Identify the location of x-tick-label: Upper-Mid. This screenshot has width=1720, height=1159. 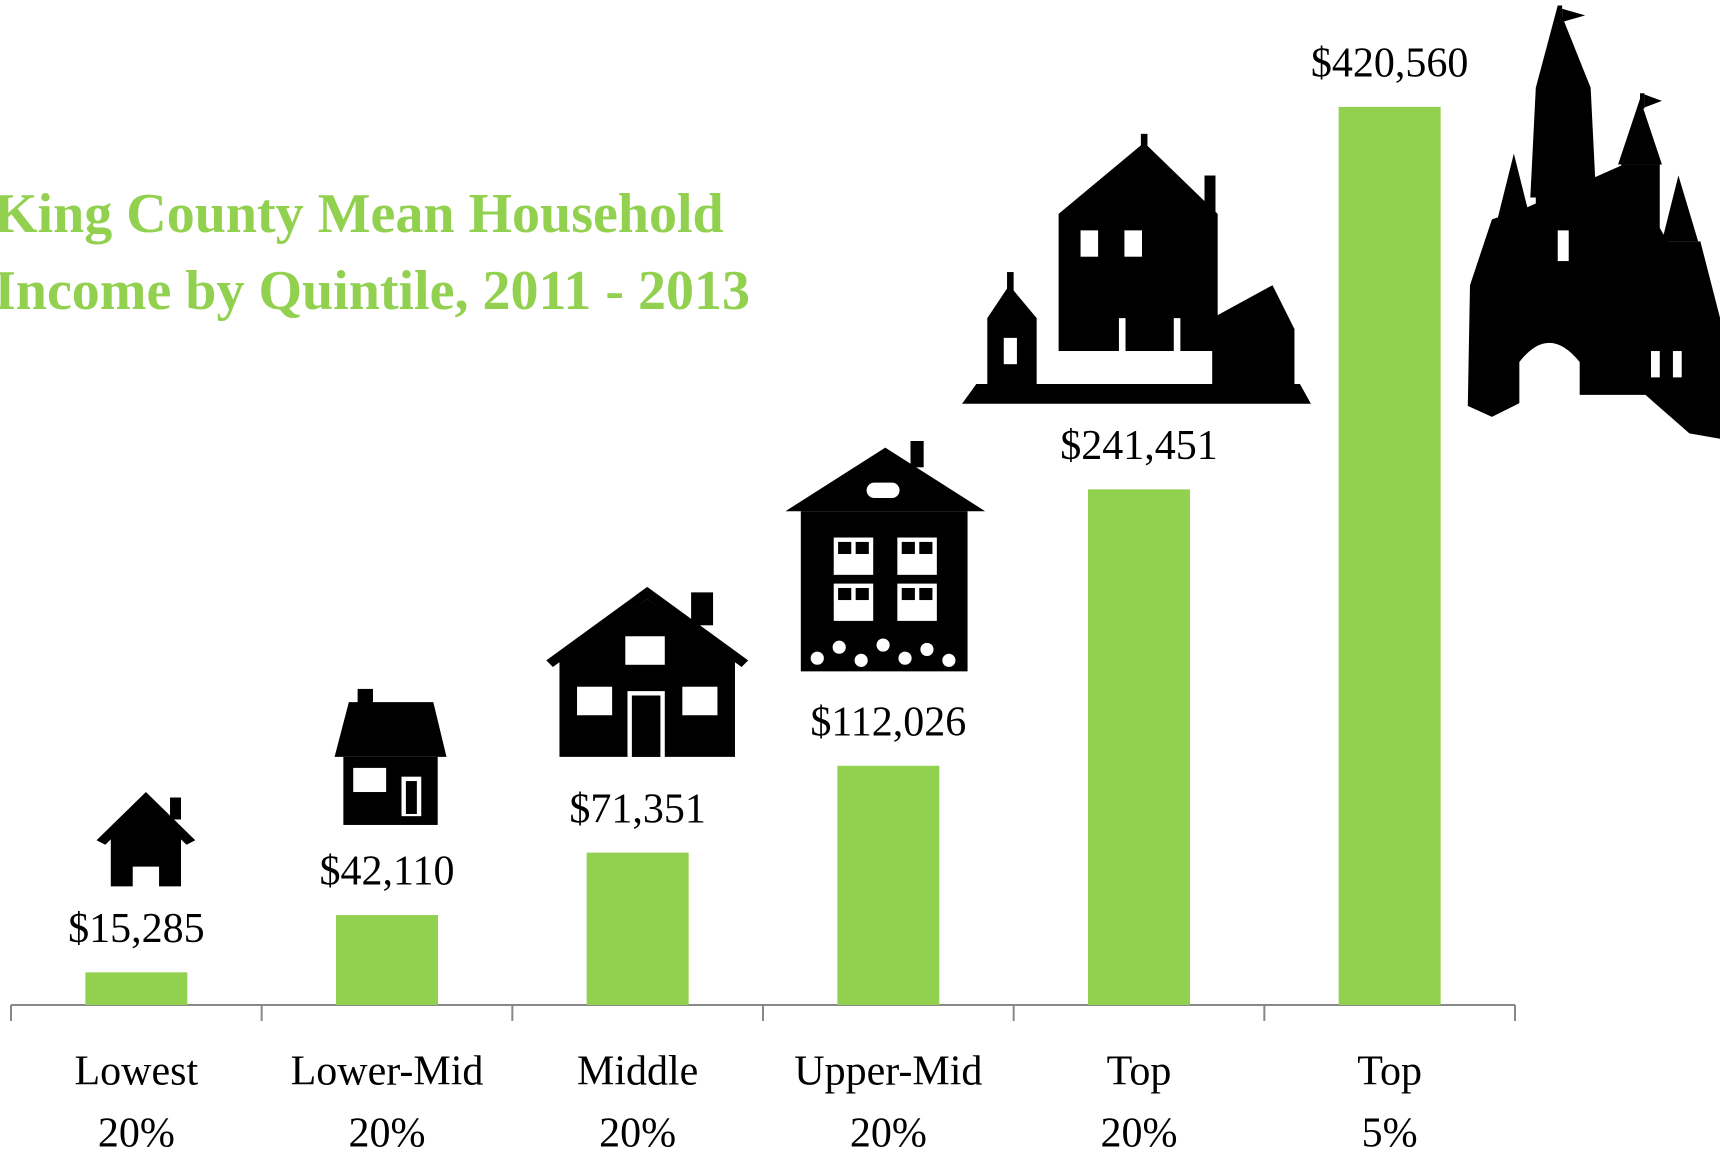
(888, 1072).